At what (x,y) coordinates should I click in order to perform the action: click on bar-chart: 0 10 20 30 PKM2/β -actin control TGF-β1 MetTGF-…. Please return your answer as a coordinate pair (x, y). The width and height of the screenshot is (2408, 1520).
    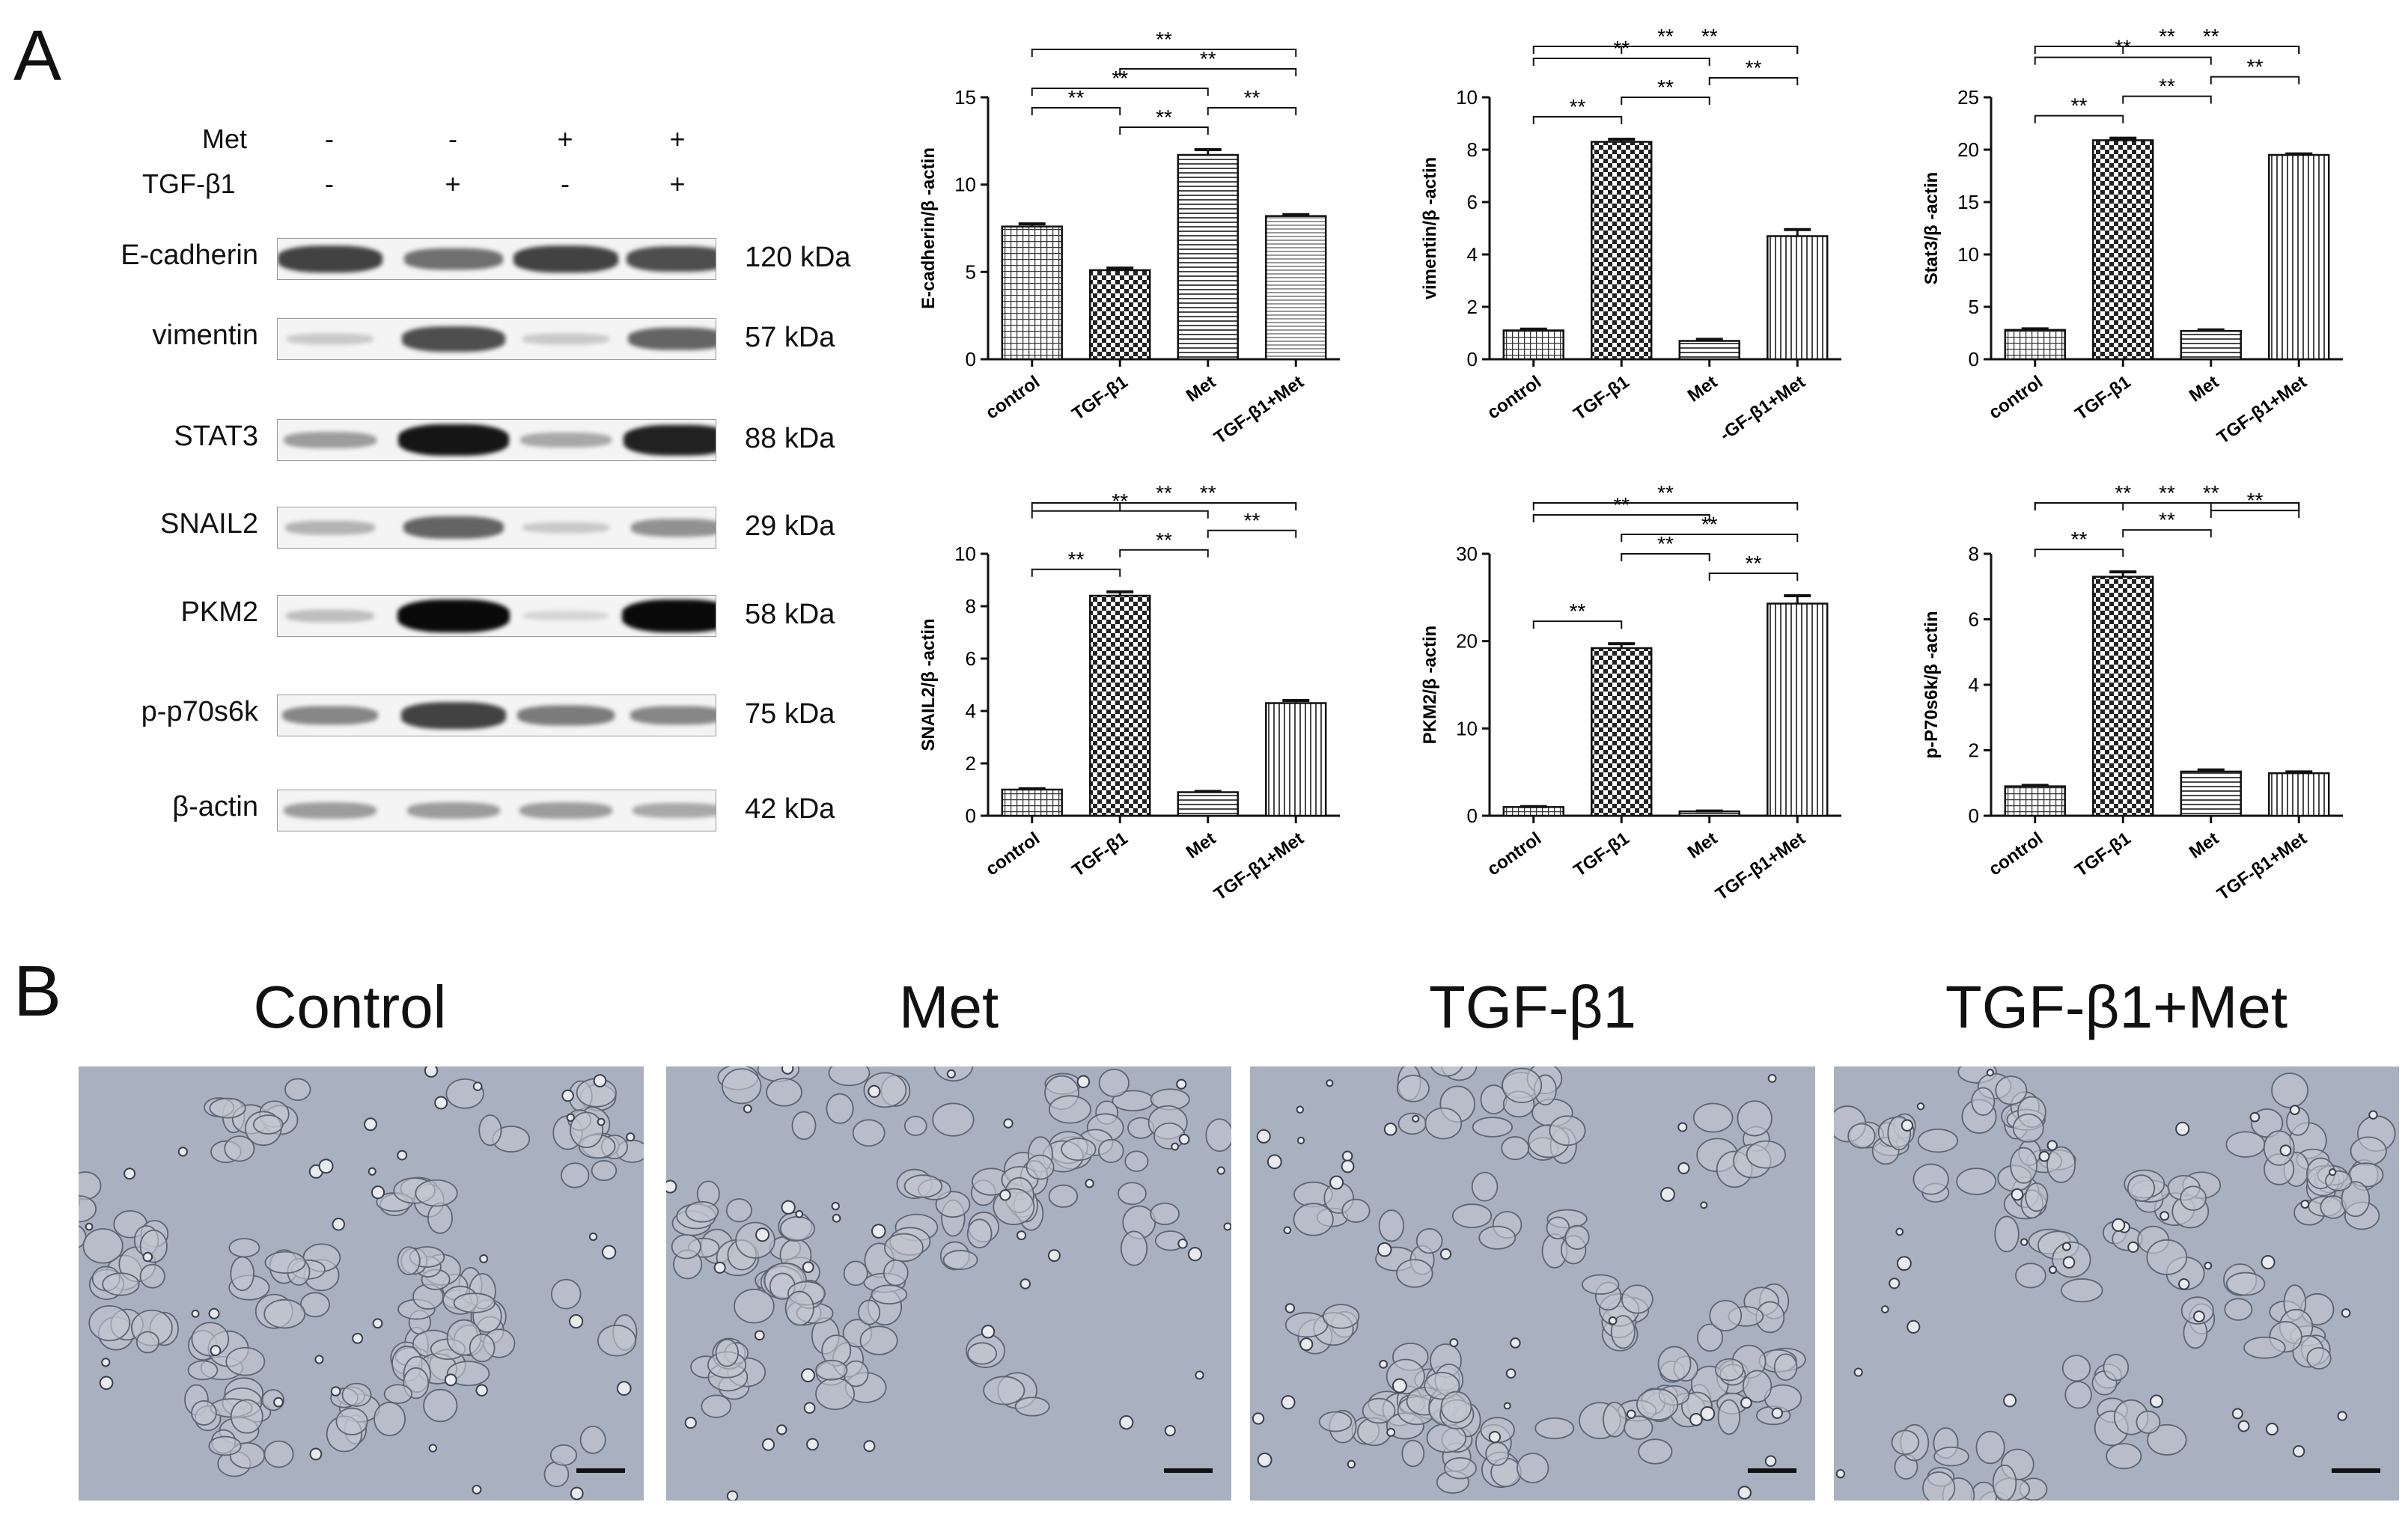
    Looking at the image, I should click on (1630, 693).